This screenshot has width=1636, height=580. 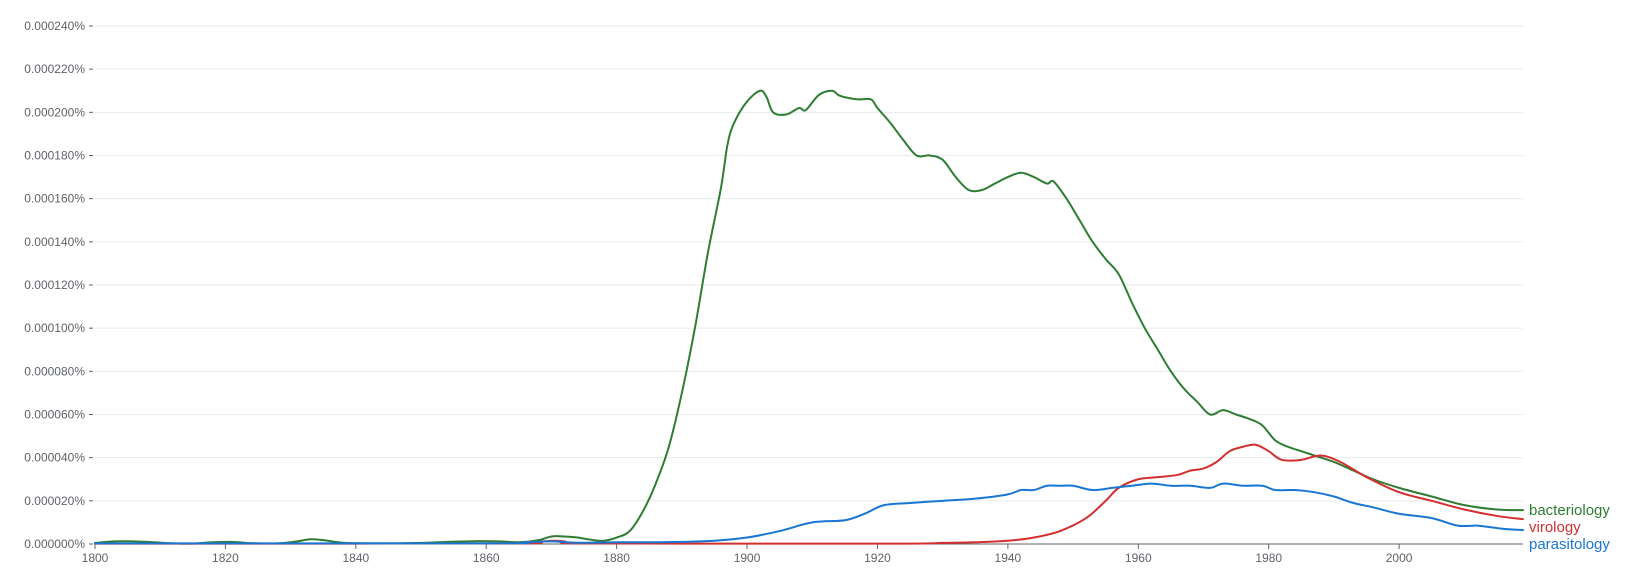 I want to click on y-tick-label: 0.000000%, so click(x=54, y=544).